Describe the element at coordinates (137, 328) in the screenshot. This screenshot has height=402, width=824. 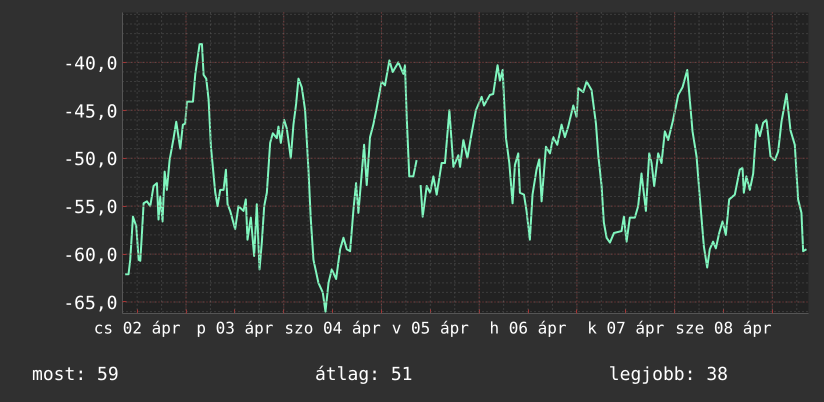
I see `x-tick-label: cs 02 ápr` at that location.